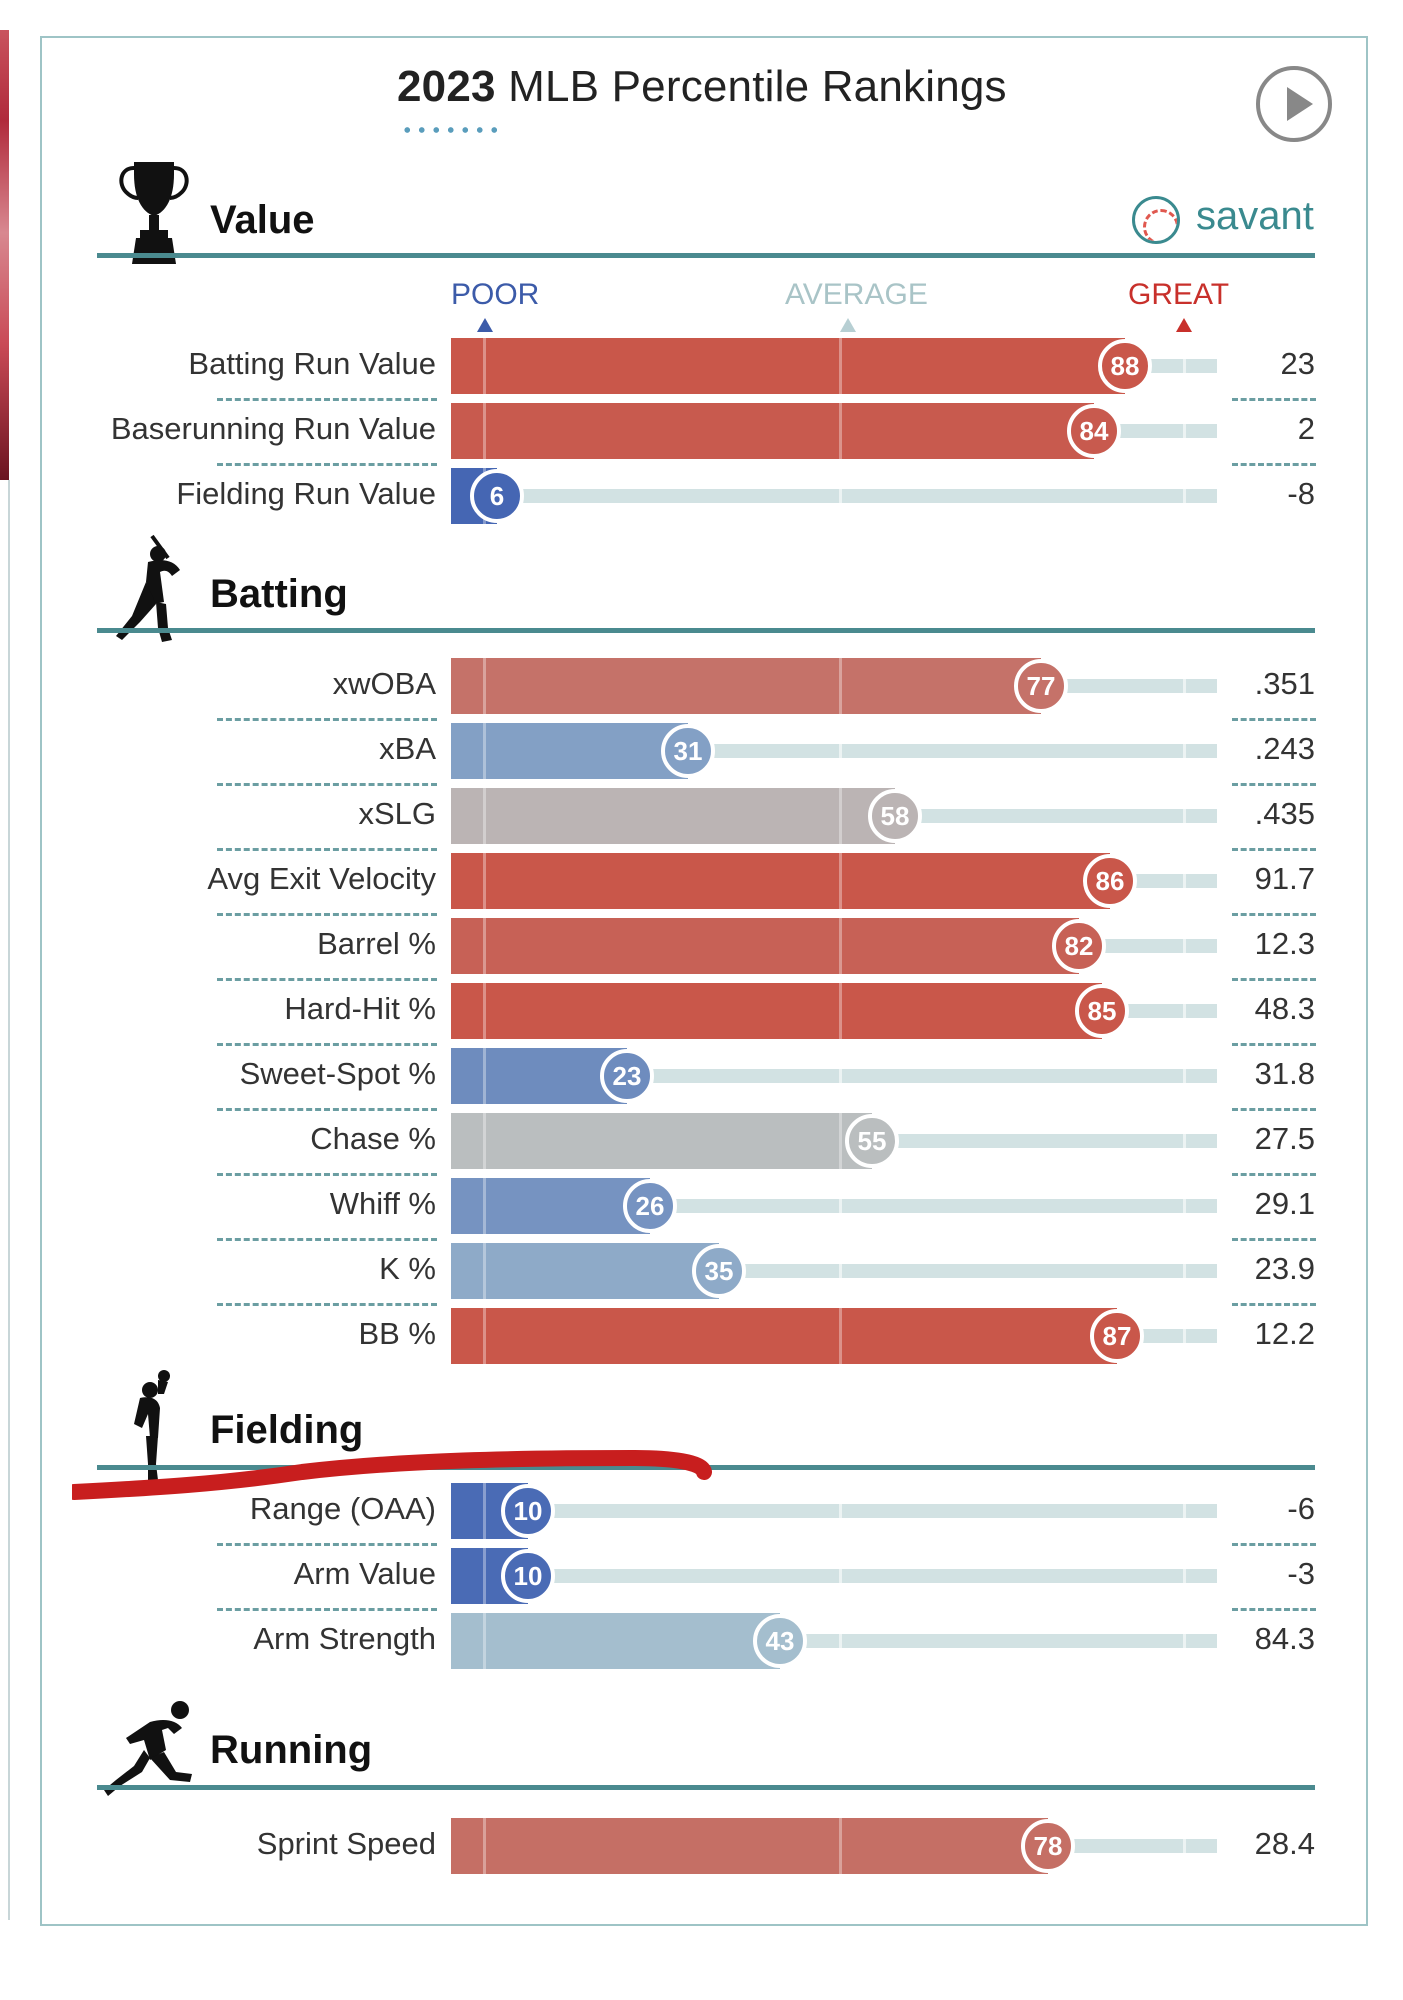 Image resolution: width=1403 pixels, height=2000 pixels. I want to click on section-title-fielding: Fielding, so click(287, 1430).